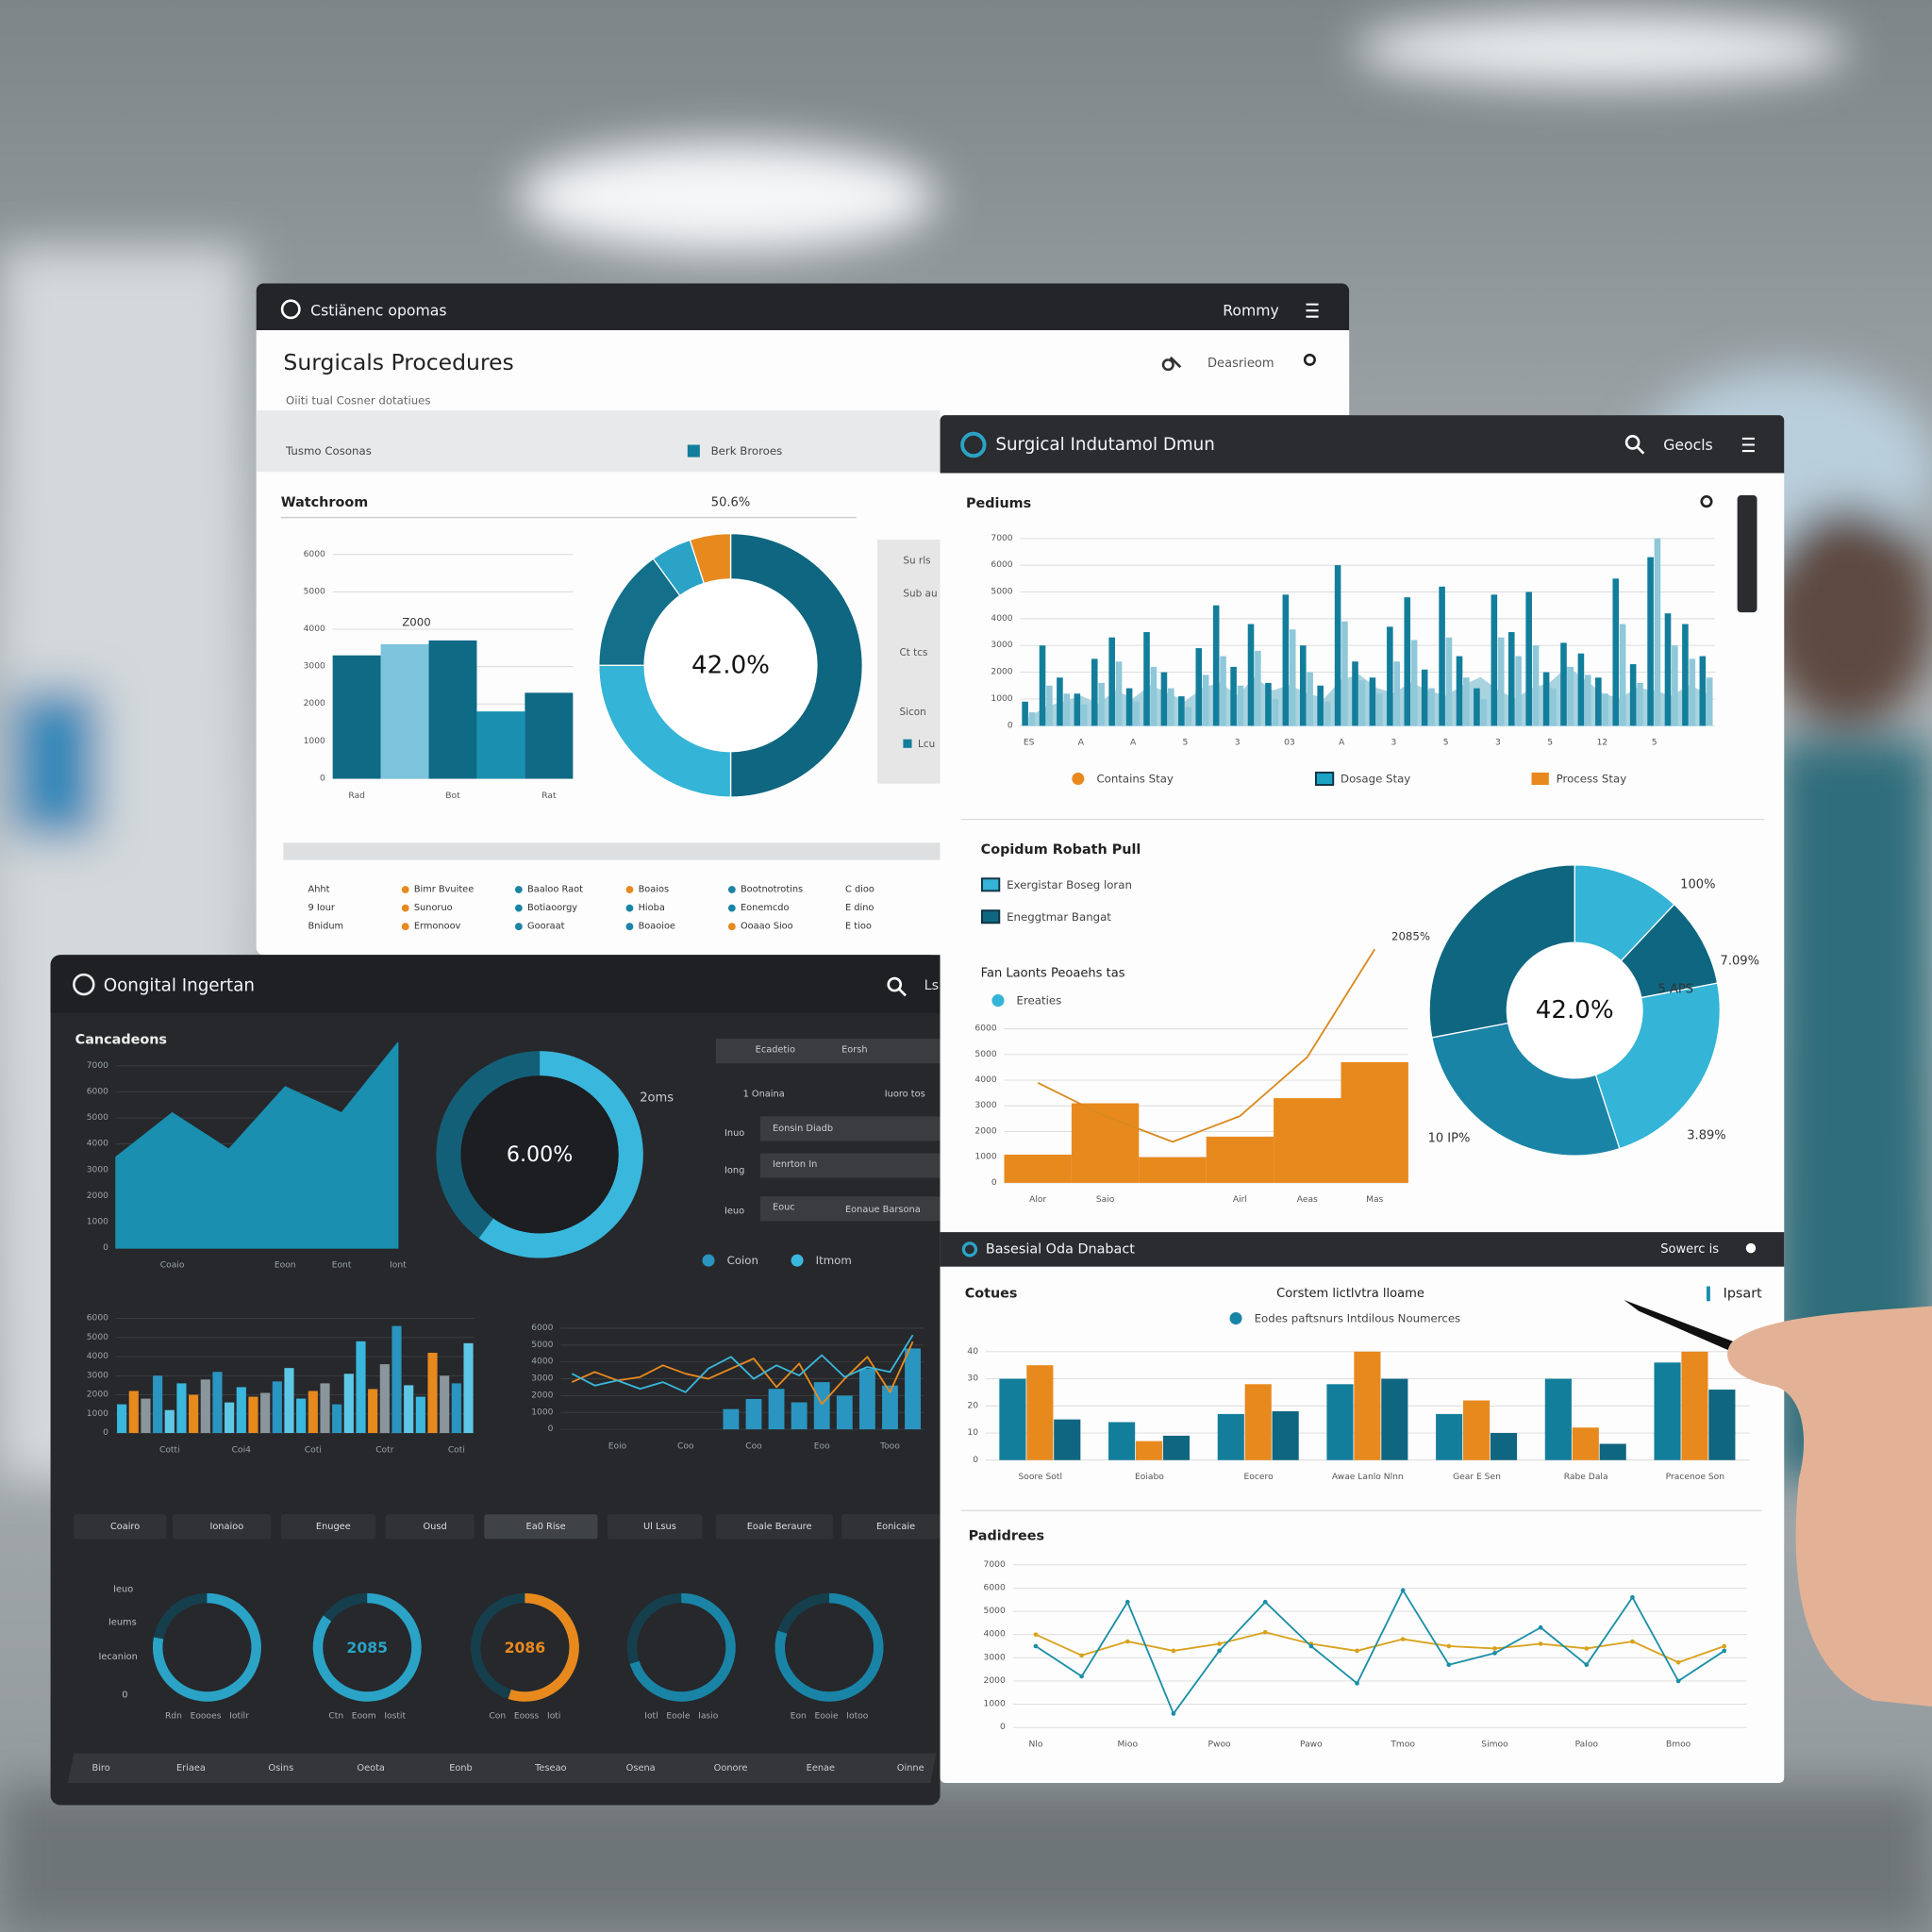  What do you see at coordinates (779, 1527) in the screenshot?
I see `button-label: Eoale Beraure` at bounding box center [779, 1527].